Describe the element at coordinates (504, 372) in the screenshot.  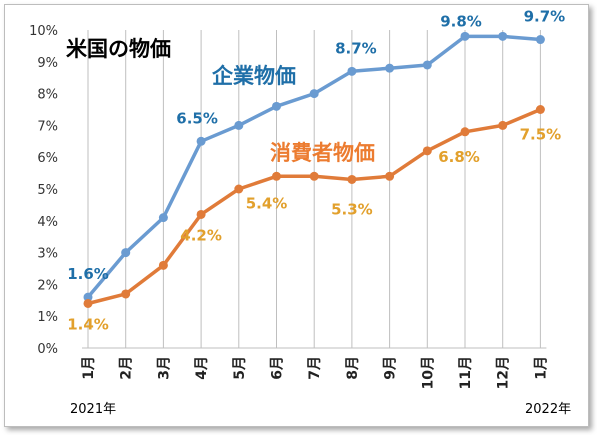
I see `x-tick-label: 12月` at that location.